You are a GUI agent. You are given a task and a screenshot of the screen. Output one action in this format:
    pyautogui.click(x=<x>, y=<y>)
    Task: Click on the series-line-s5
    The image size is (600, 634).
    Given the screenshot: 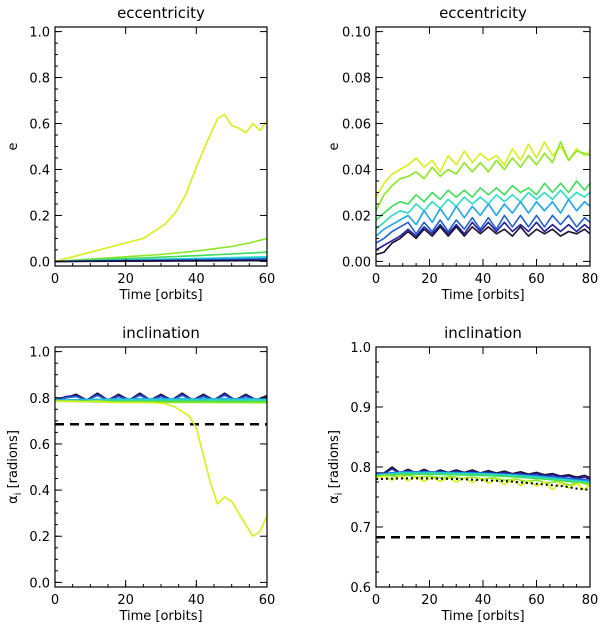 What is the action you would take?
    pyautogui.click(x=483, y=217)
    